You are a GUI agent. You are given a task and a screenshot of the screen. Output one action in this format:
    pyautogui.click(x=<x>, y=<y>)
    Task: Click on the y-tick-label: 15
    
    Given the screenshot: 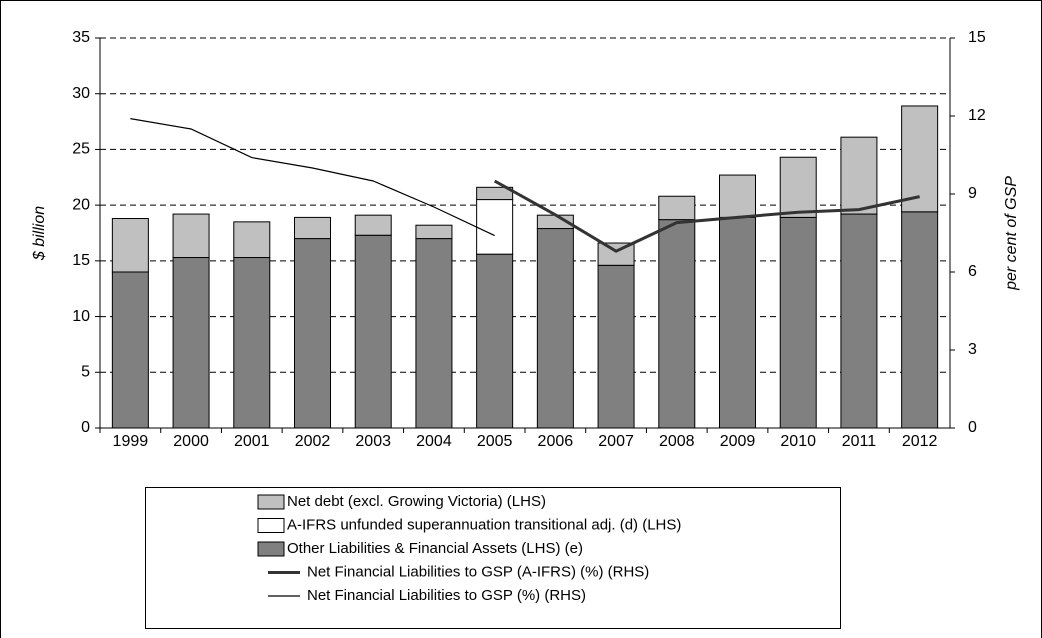 What is the action you would take?
    pyautogui.click(x=81, y=260)
    